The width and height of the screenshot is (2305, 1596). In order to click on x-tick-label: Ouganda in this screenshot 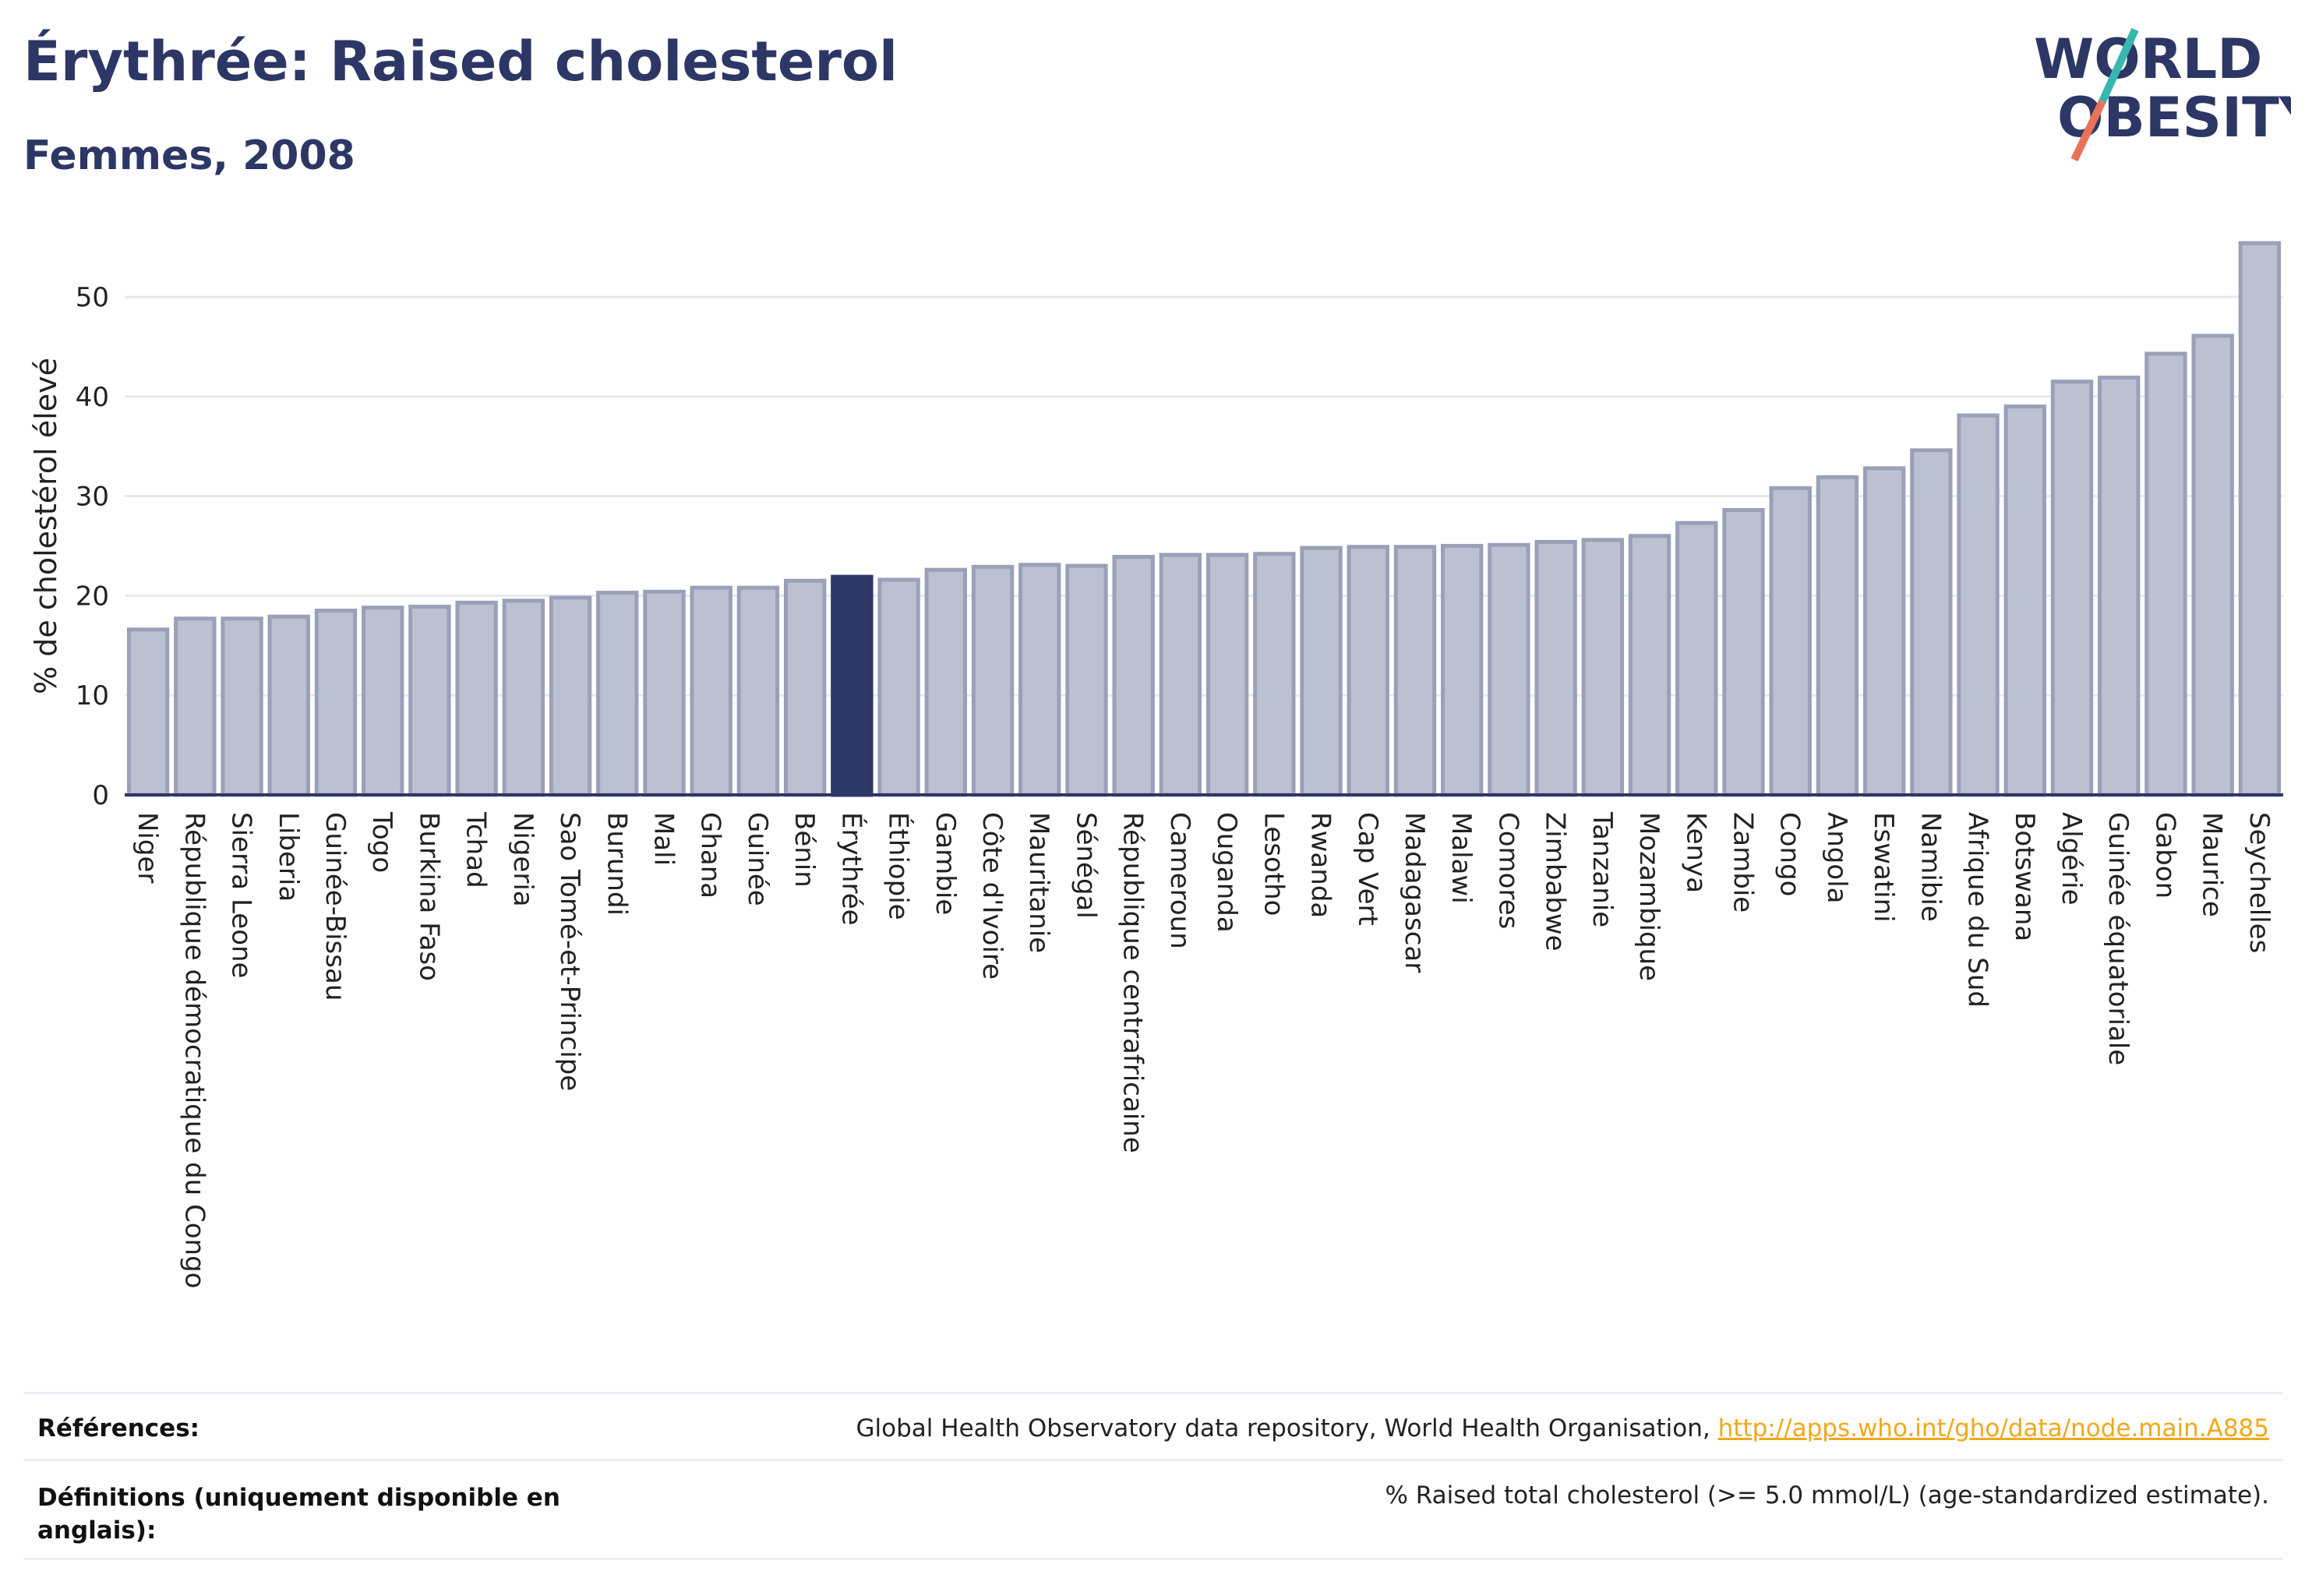, I will do `click(1226, 872)`.